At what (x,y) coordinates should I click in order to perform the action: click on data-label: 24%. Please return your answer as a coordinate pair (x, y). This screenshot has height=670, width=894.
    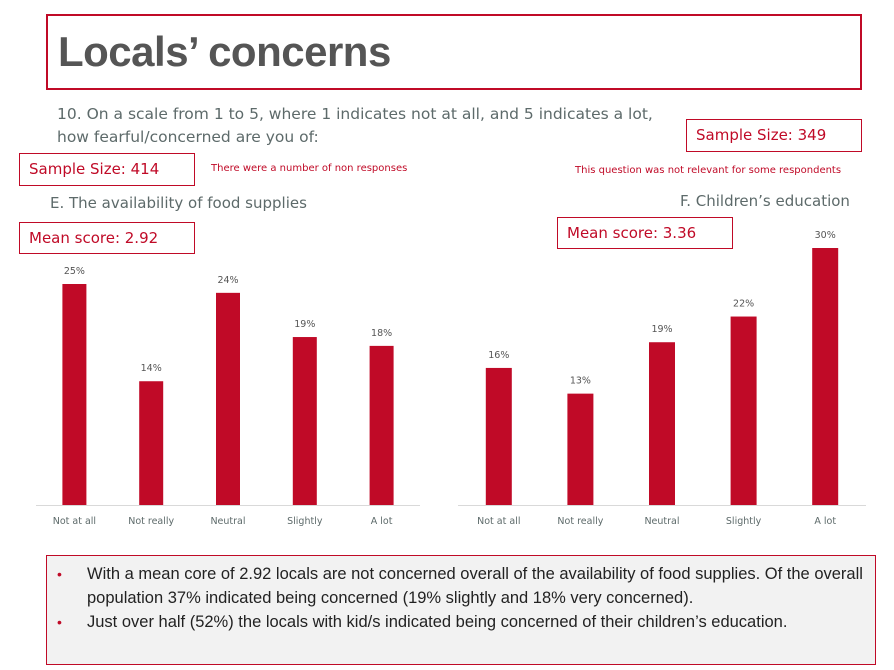
    Looking at the image, I should click on (227, 280).